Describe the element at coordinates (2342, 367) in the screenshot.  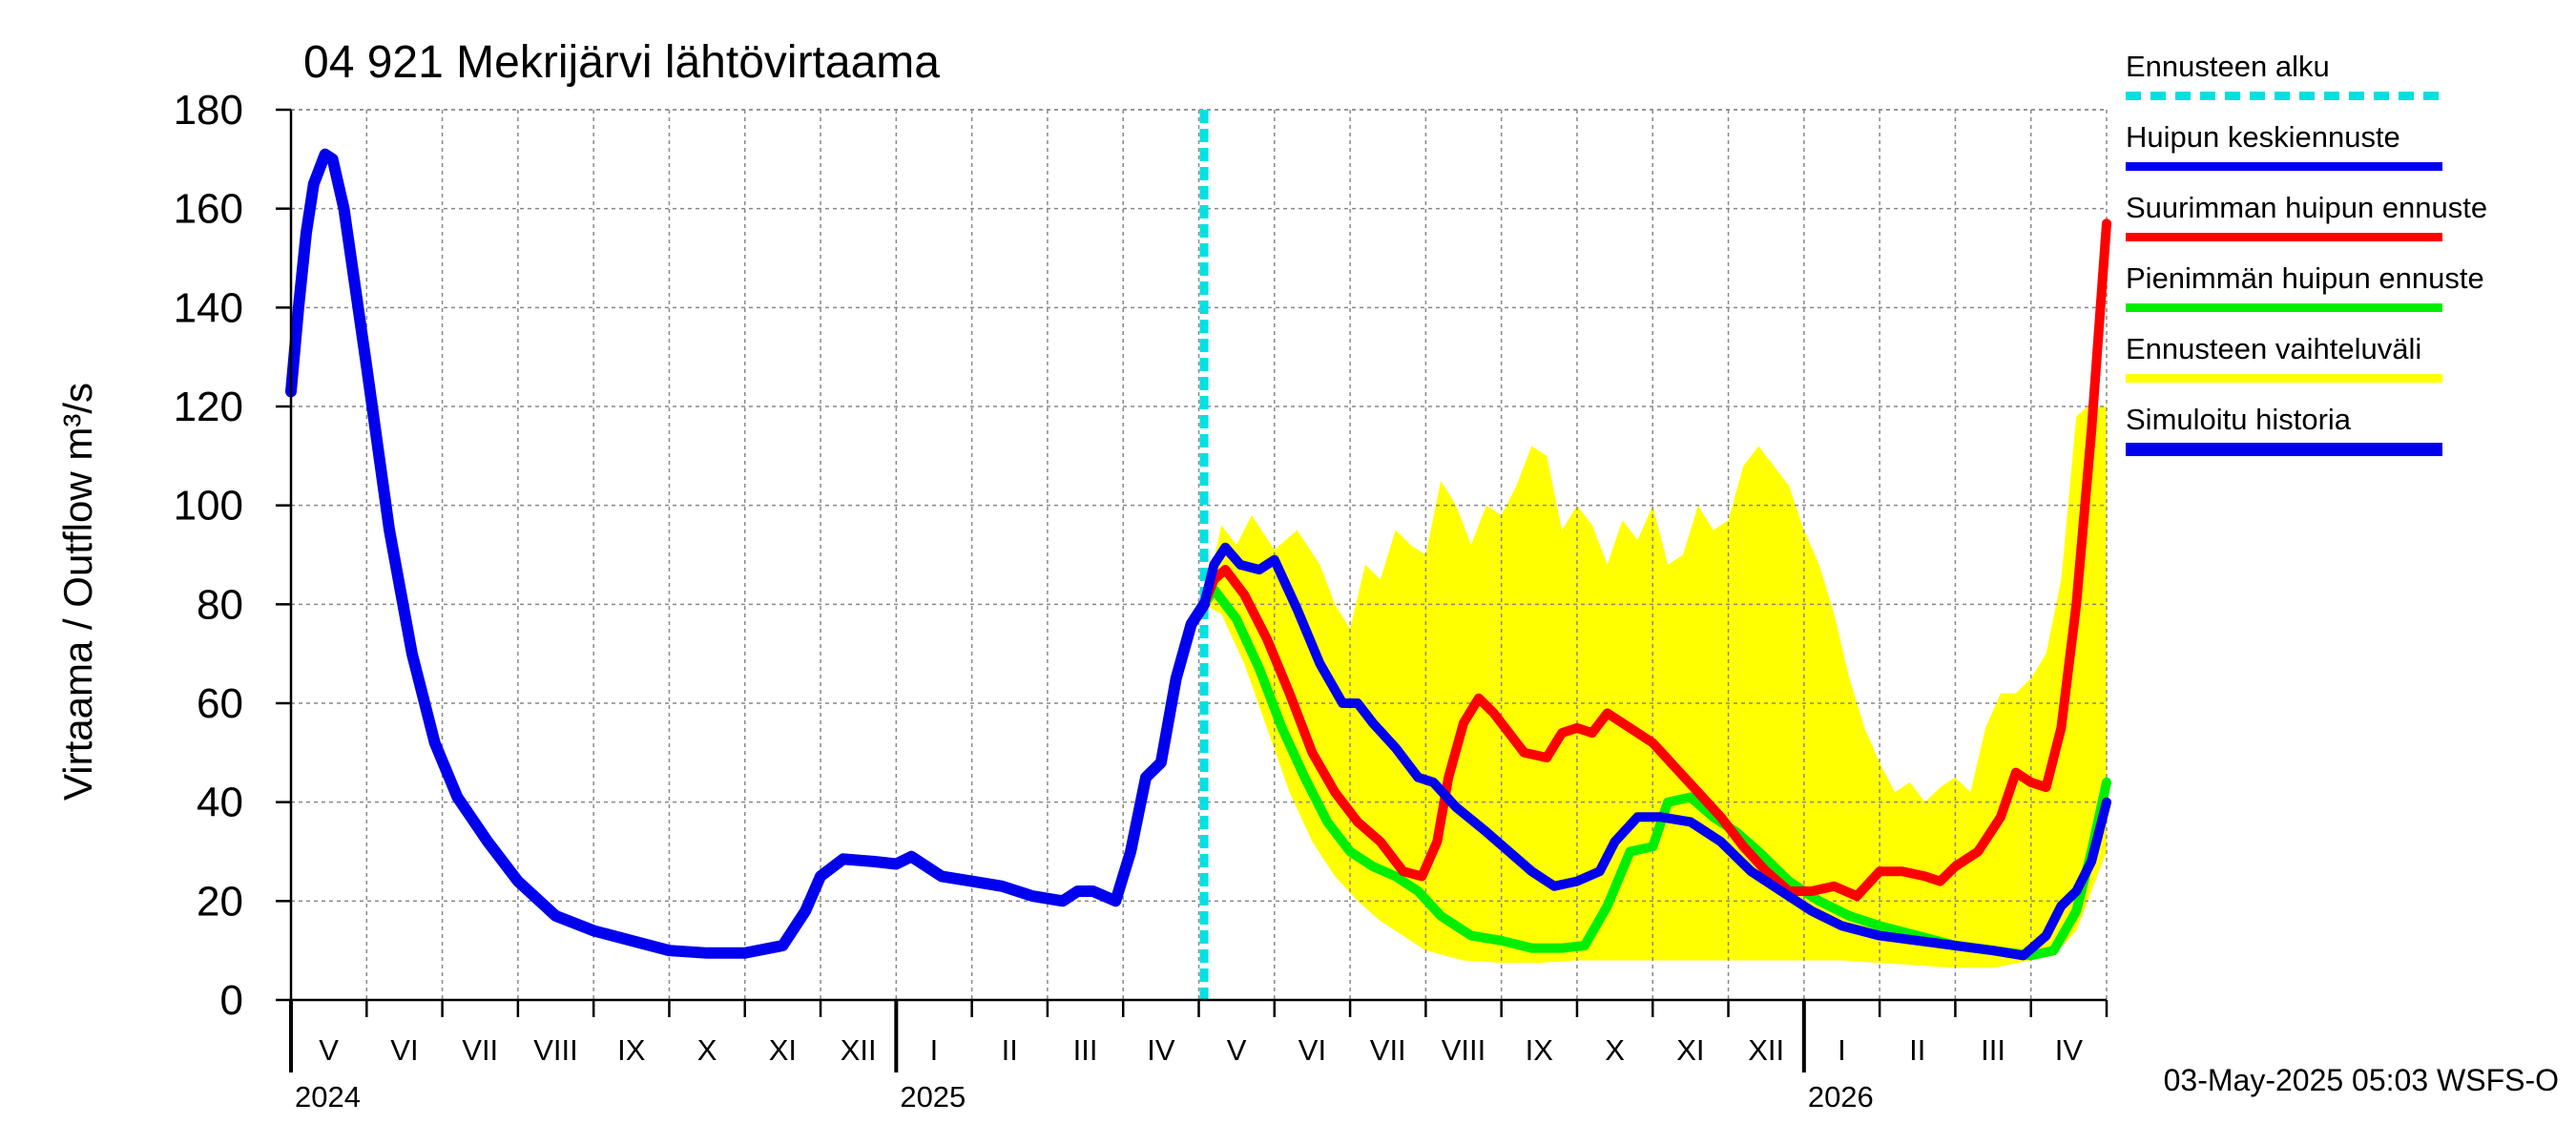
I see `legend-item-range: Ennusteen vaihteluväli` at that location.